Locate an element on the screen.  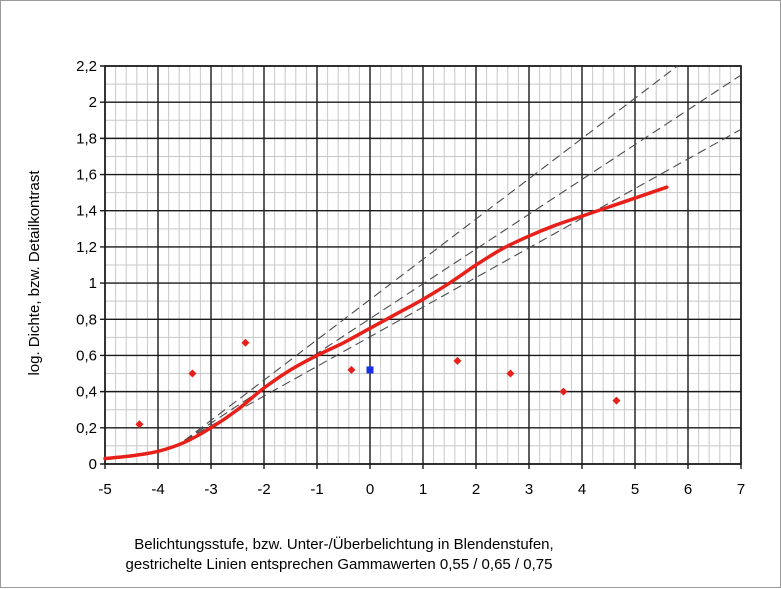
x-tick-label: 7 is located at coordinates (741, 489).